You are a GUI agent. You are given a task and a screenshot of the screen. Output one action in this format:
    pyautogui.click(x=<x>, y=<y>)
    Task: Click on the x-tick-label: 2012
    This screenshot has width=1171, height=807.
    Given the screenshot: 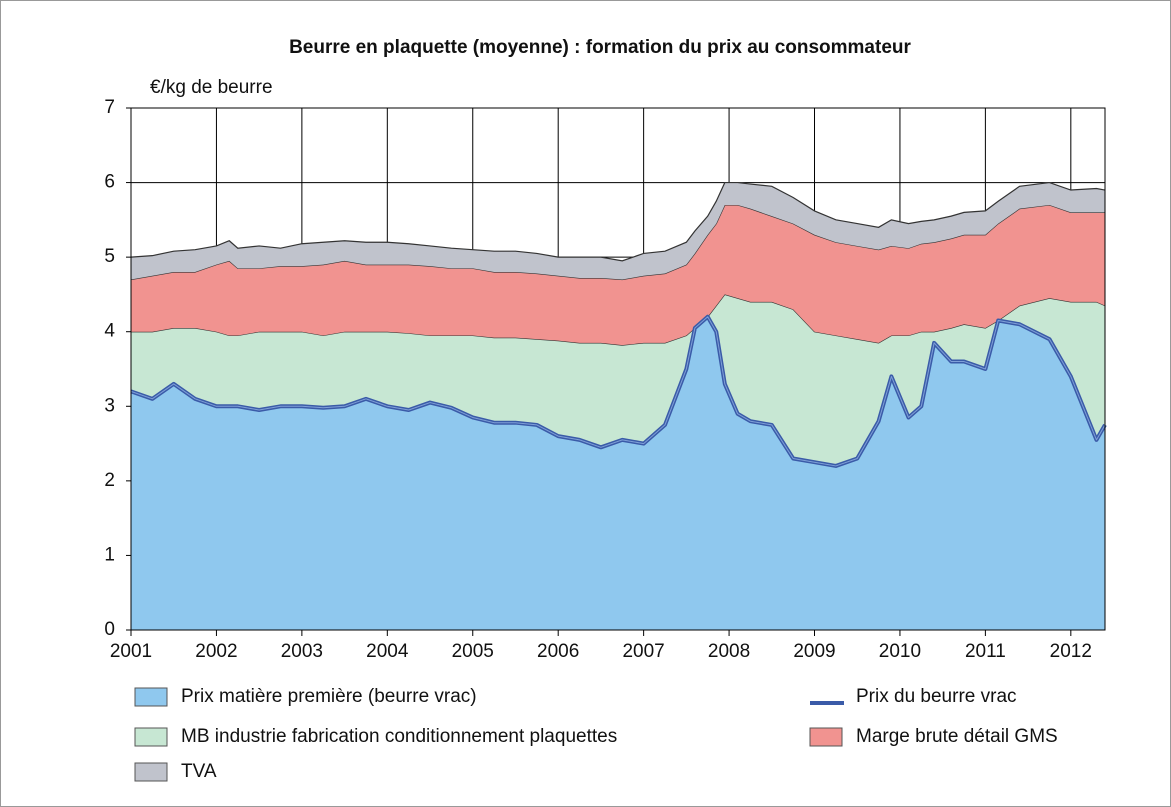 What is the action you would take?
    pyautogui.click(x=1071, y=651)
    